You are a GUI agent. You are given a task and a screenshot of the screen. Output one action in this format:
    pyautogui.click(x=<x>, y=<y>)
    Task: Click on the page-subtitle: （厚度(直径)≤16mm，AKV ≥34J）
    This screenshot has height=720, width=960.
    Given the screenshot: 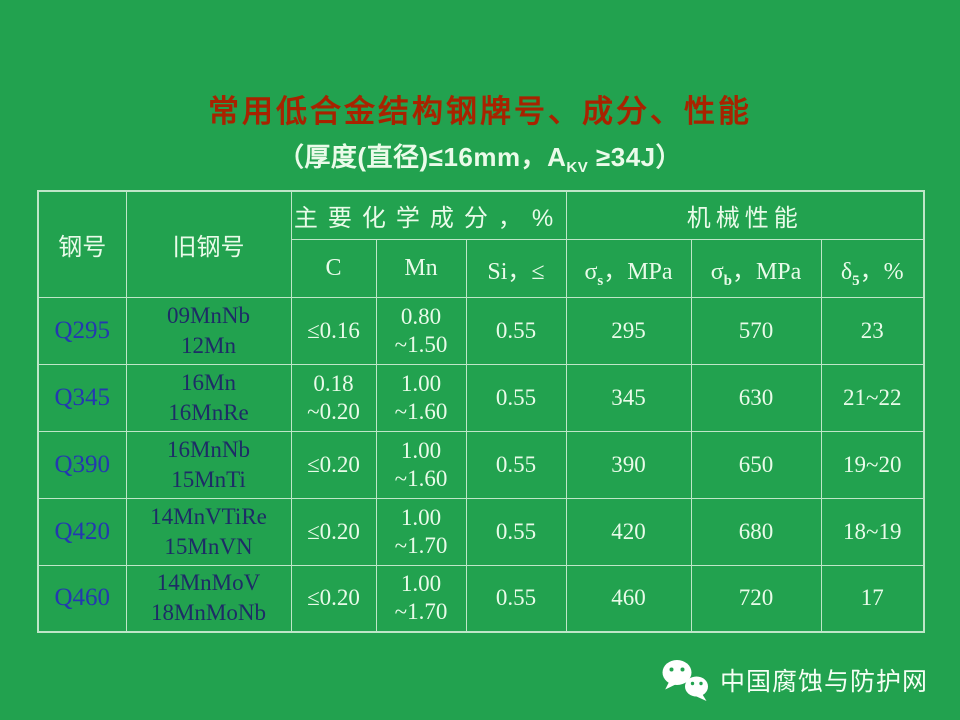 What is the action you would take?
    pyautogui.click(x=480, y=157)
    